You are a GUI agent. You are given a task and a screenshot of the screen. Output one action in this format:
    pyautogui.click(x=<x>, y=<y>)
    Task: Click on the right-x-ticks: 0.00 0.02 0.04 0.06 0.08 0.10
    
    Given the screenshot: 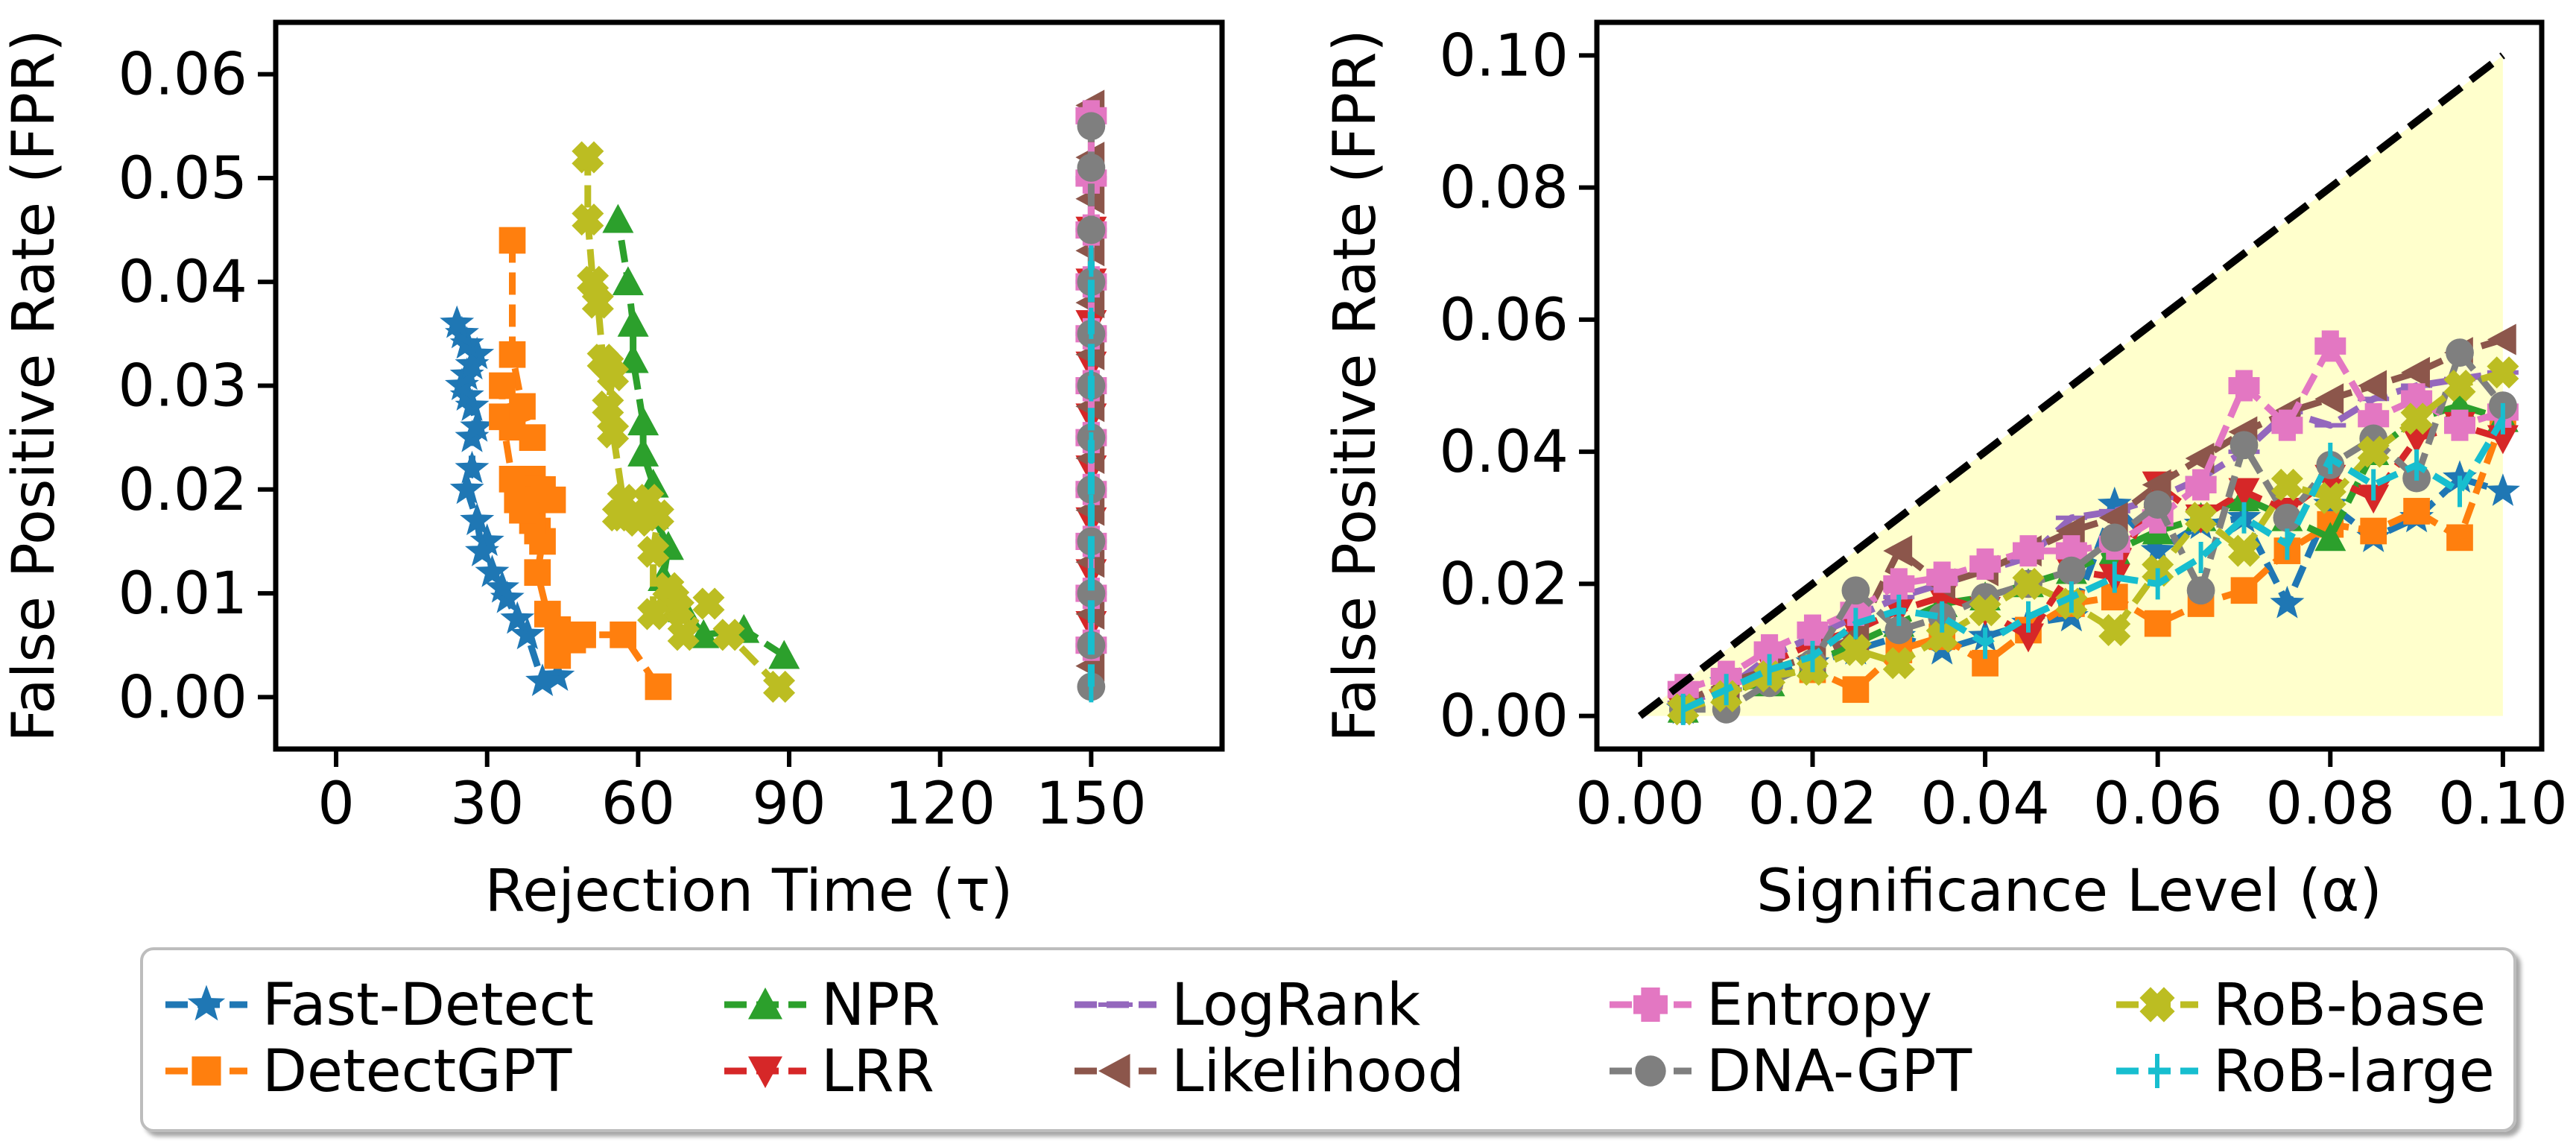 What is the action you would take?
    pyautogui.click(x=2071, y=793)
    